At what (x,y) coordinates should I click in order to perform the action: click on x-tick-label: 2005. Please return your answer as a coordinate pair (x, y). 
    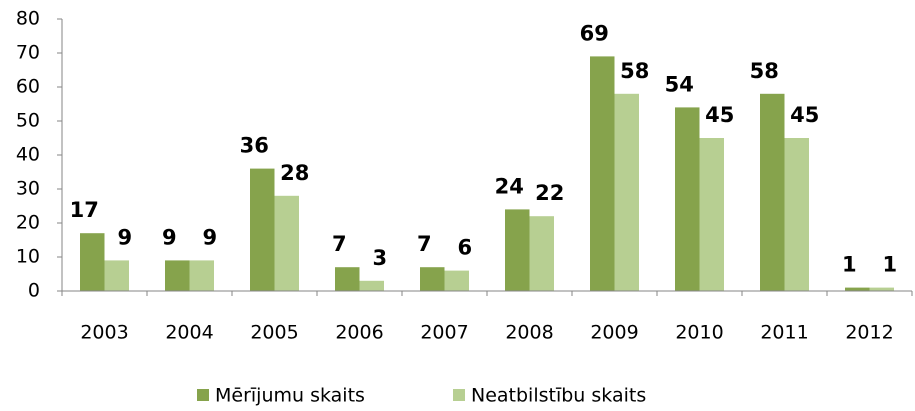
    Looking at the image, I should click on (274, 333).